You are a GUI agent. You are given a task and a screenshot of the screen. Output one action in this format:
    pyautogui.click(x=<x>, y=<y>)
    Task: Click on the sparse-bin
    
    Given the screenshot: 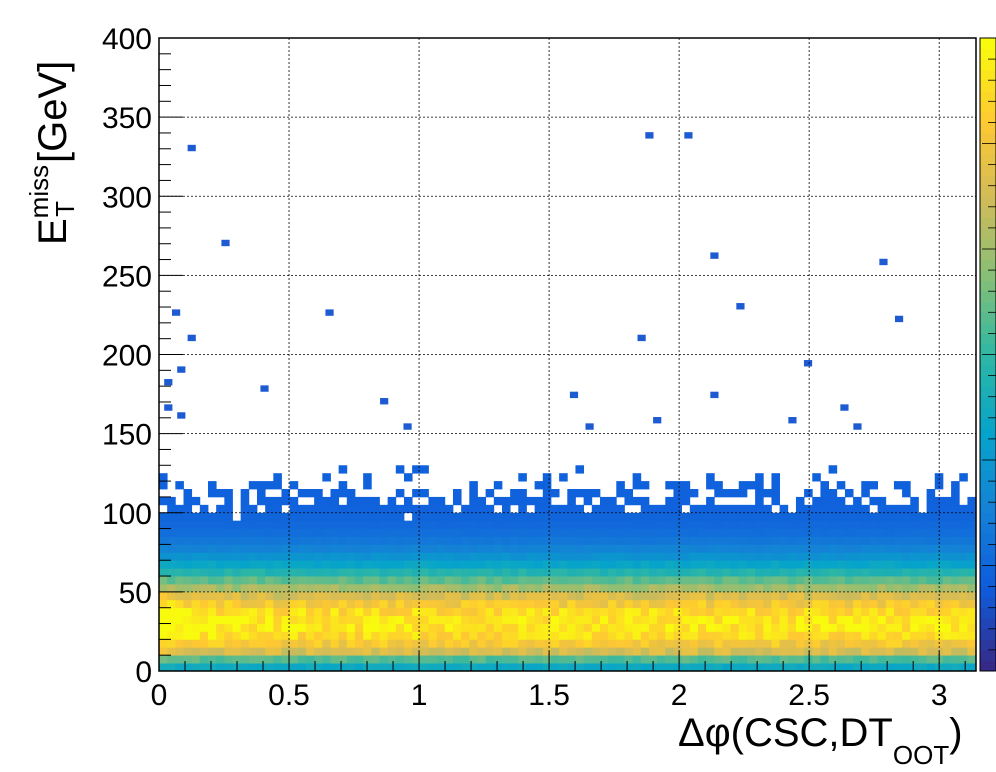 What is the action you would take?
    pyautogui.click(x=191, y=148)
    